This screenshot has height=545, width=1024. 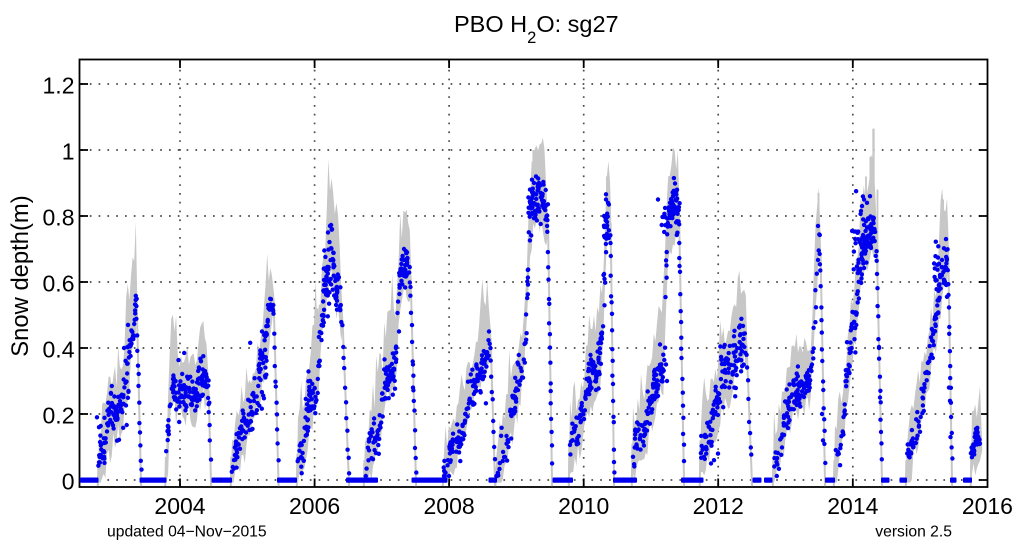 What do you see at coordinates (314, 506) in the screenshot?
I see `svg-text: 2006` at bounding box center [314, 506].